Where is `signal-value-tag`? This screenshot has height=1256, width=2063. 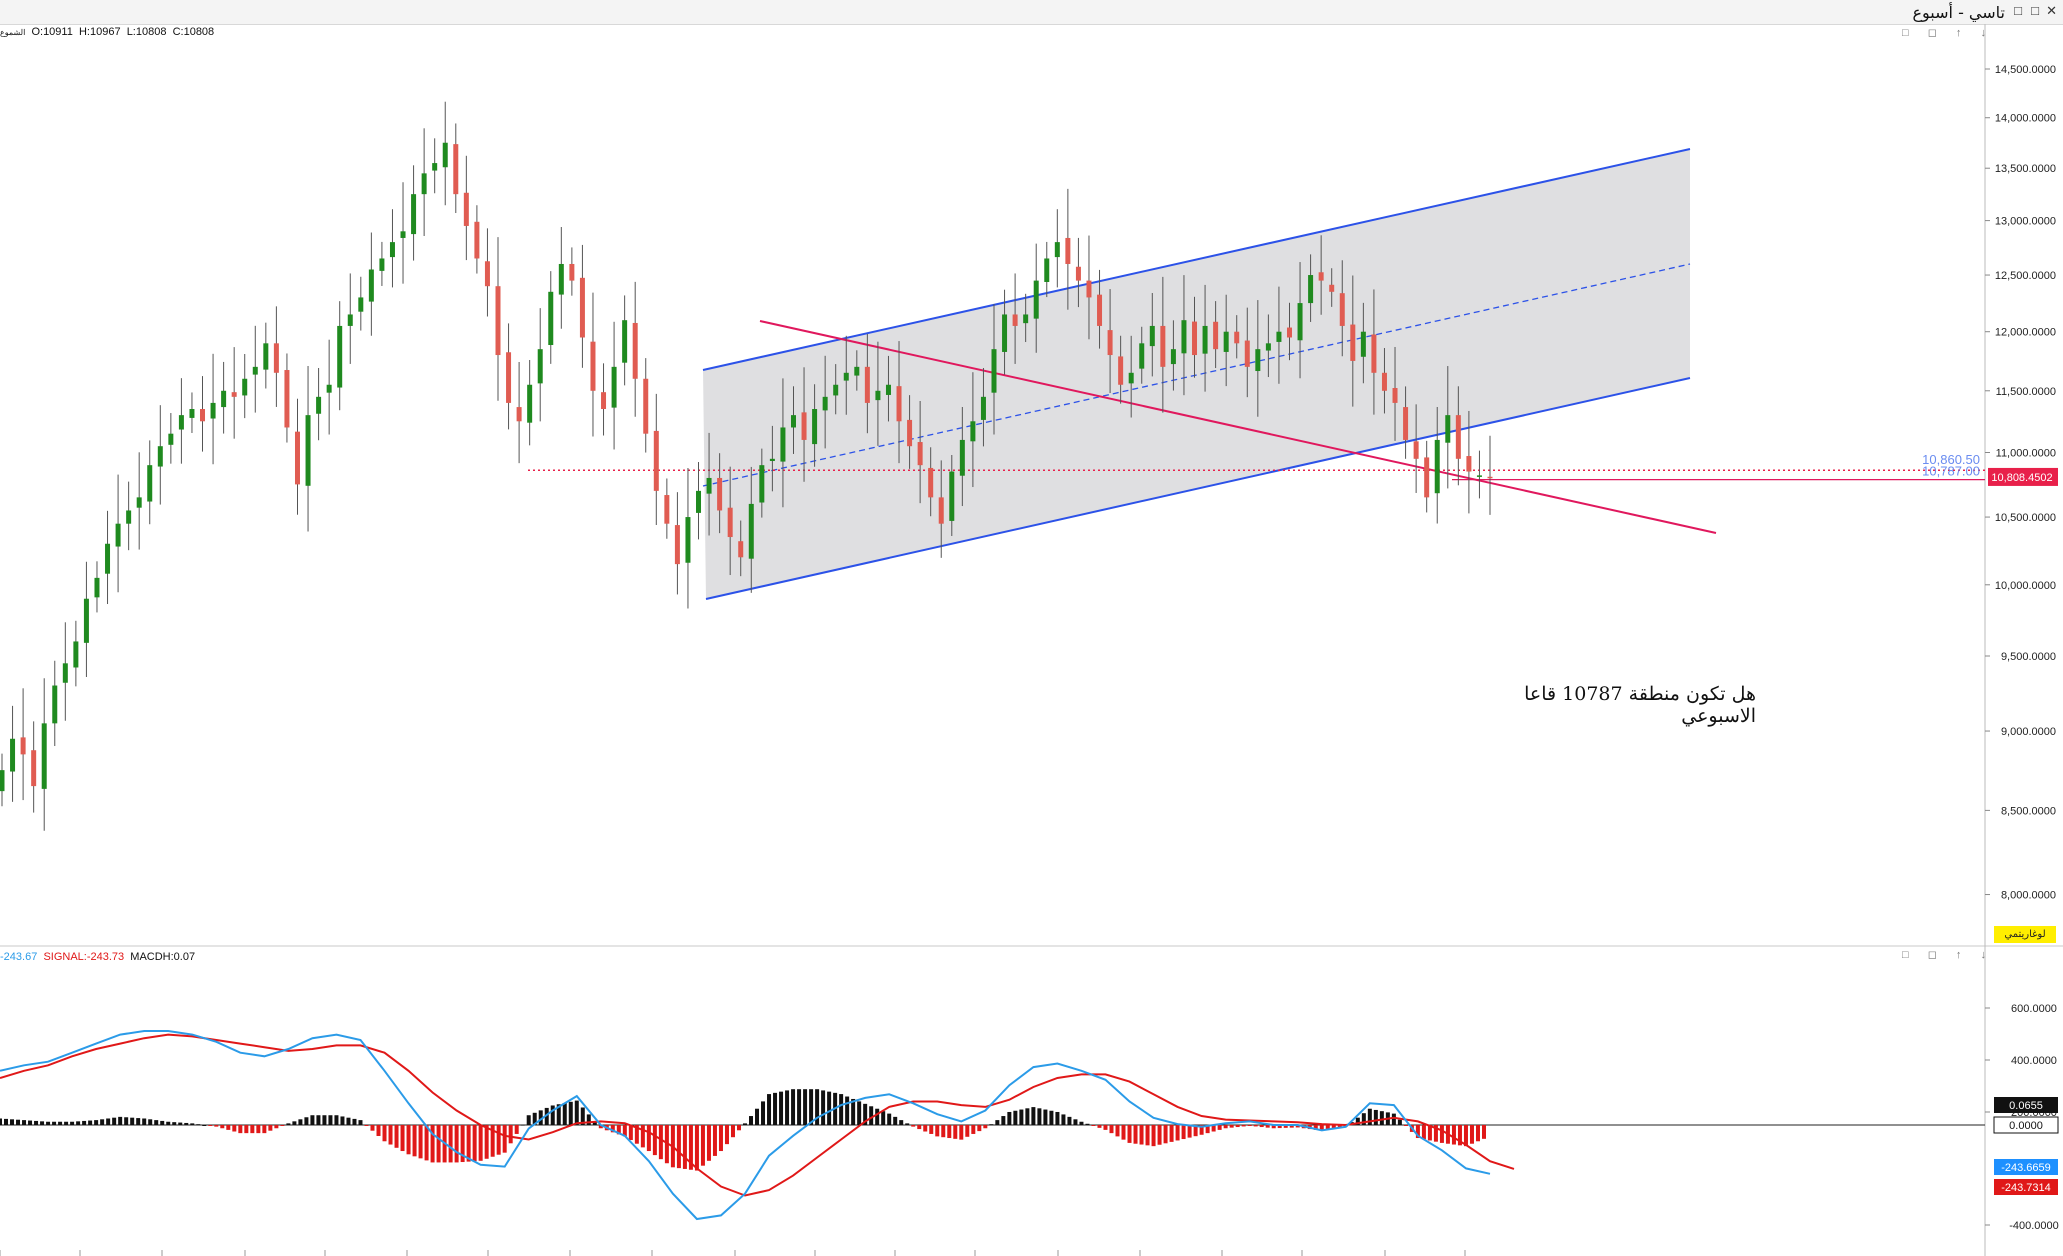
signal-value-tag is located at coordinates (2026, 1187).